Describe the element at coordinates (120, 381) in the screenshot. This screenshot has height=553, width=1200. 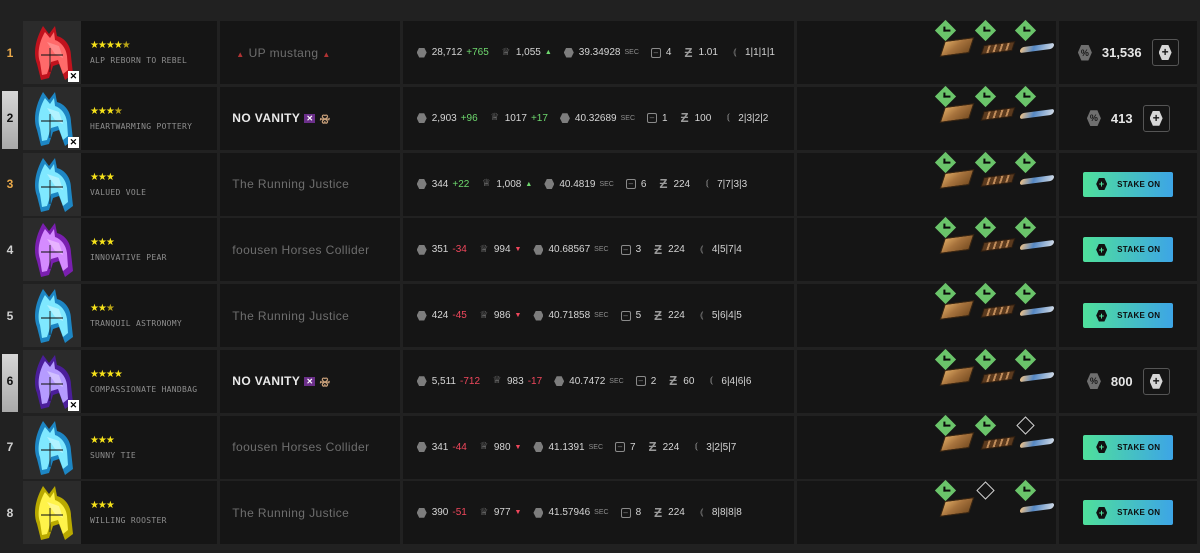
I see `horse-cell: ✕ ★★★★ COMPASSIONATE HANDBAG` at that location.